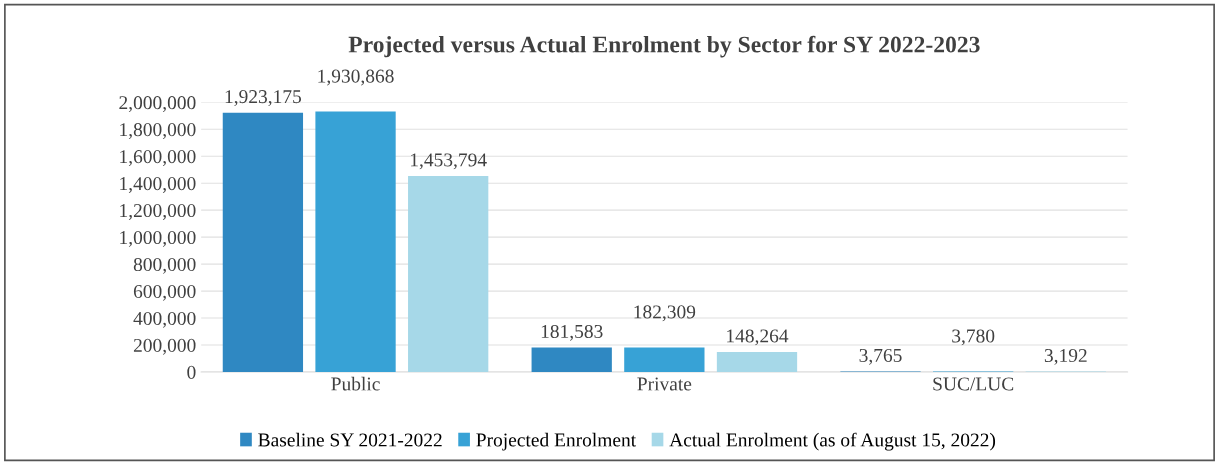 The width and height of the screenshot is (1219, 465). What do you see at coordinates (1065, 357) in the screenshot?
I see `data-label: 3,192` at bounding box center [1065, 357].